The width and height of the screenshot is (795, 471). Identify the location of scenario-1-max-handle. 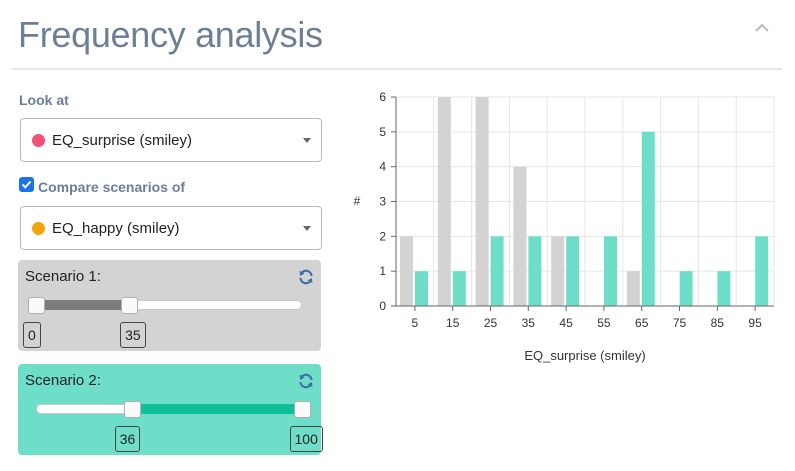
(130, 305).